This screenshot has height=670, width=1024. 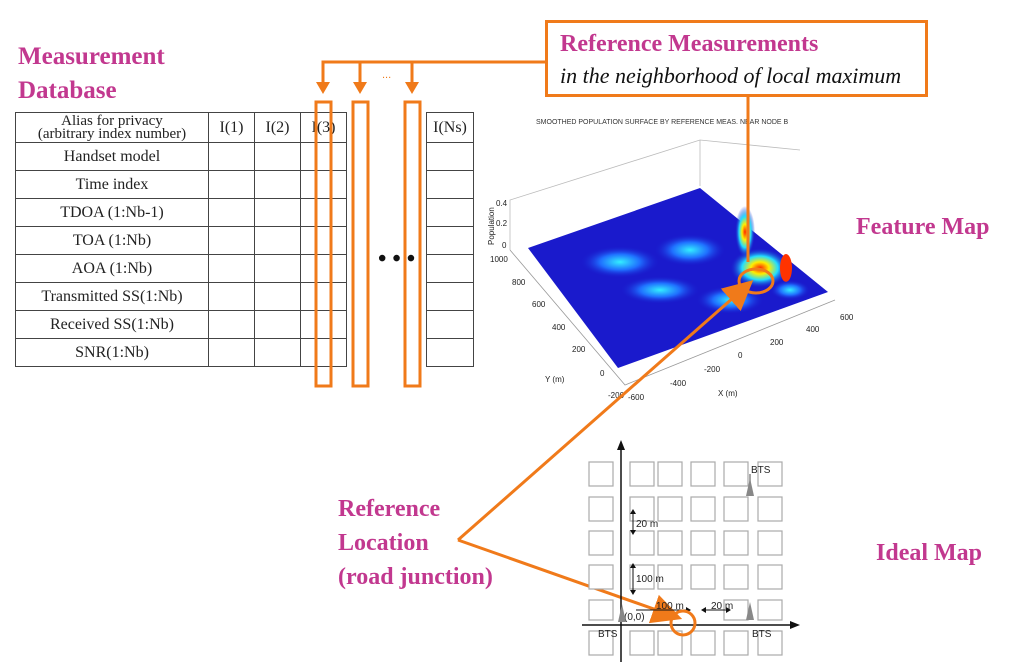 I want to click on x-tick: -600, so click(x=636, y=397).